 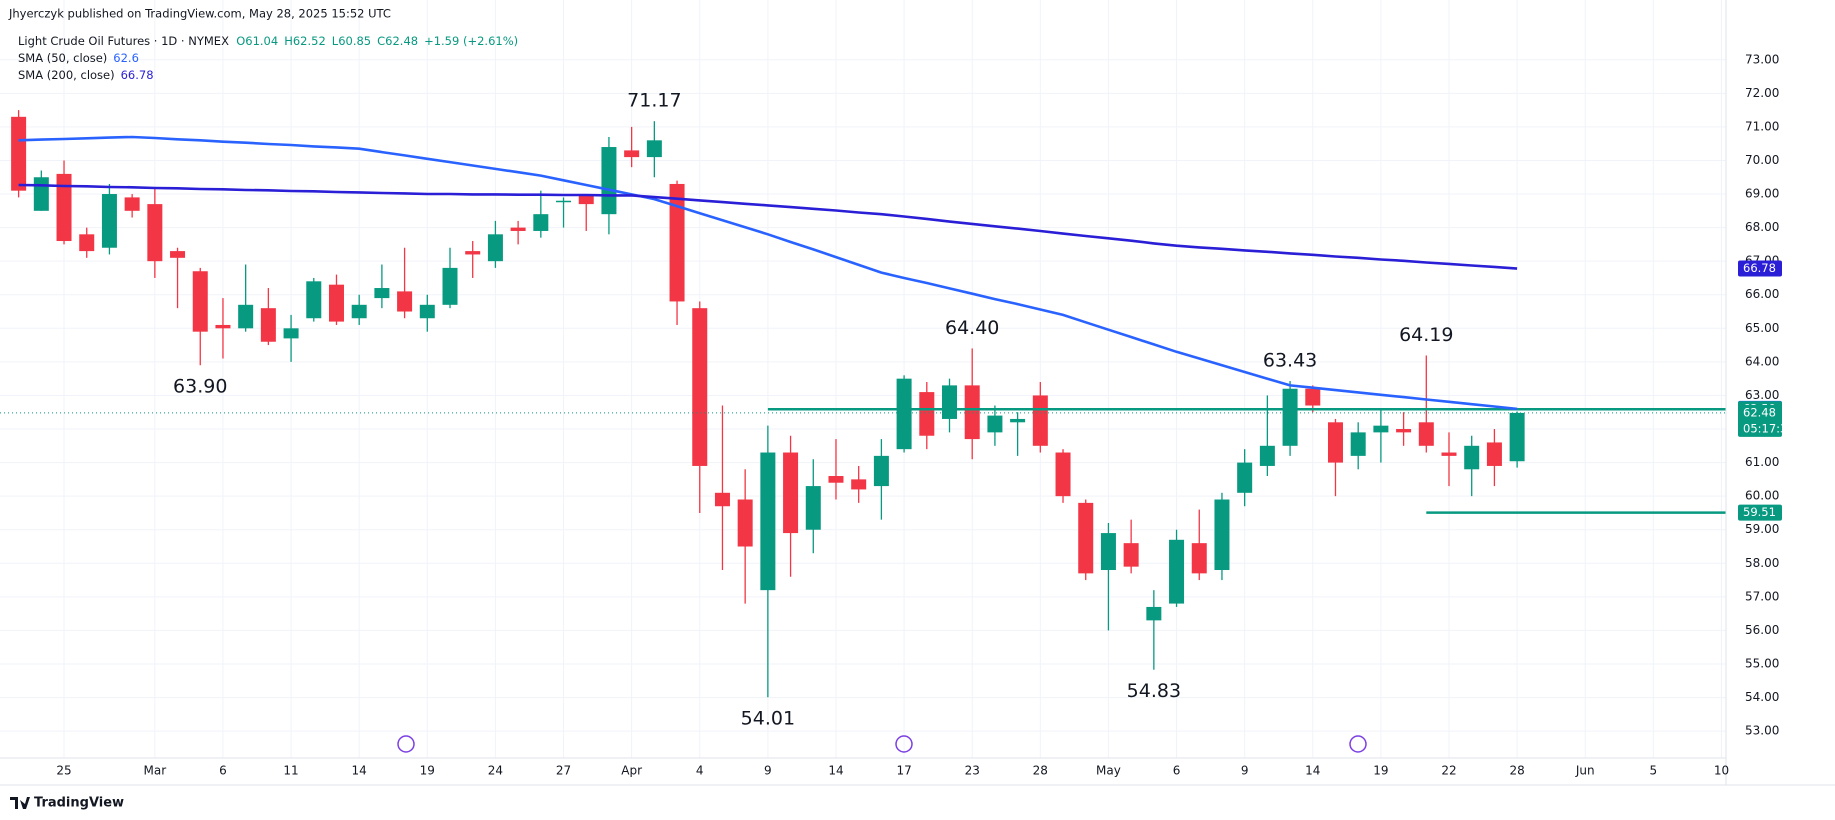 I want to click on legend-sma: SMA (200, close) 66.78, so click(x=86, y=75).